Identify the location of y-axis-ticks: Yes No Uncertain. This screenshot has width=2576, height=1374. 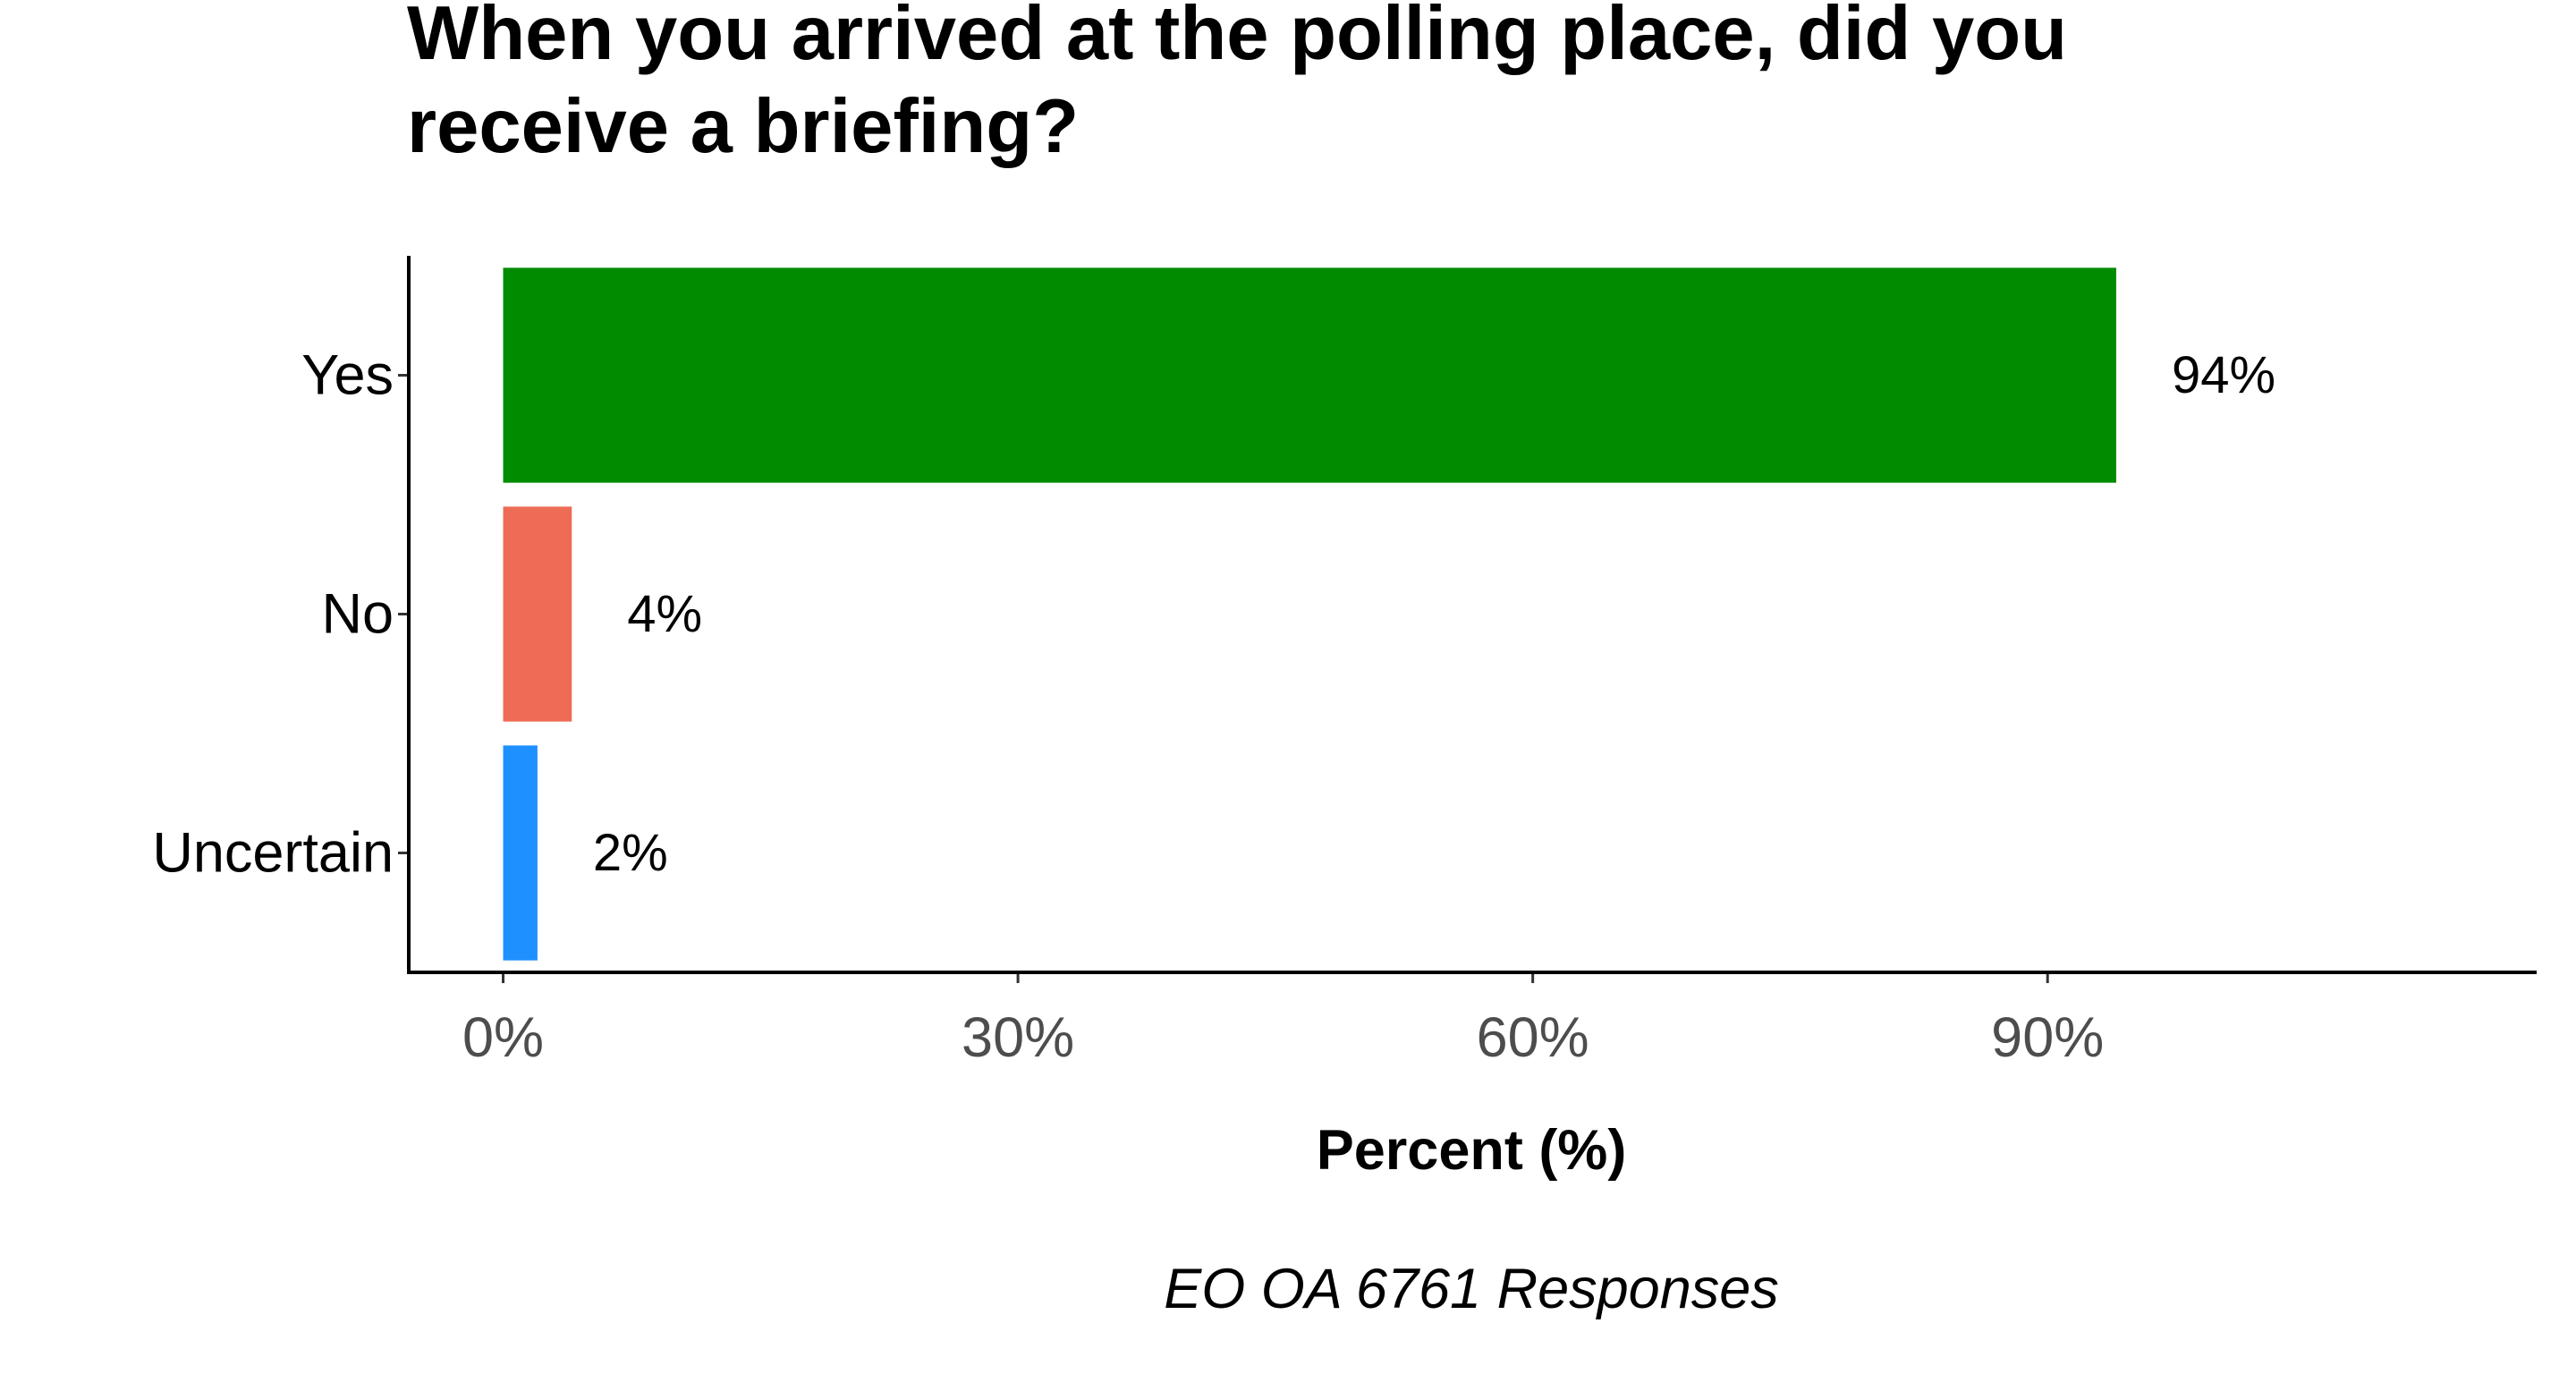
(280, 614).